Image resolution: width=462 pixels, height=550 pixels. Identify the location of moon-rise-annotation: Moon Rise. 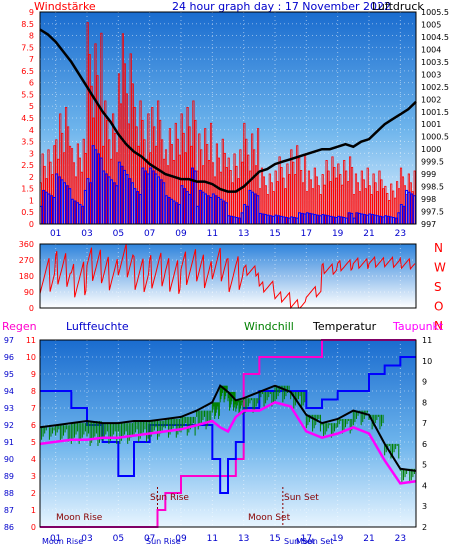
(79, 518).